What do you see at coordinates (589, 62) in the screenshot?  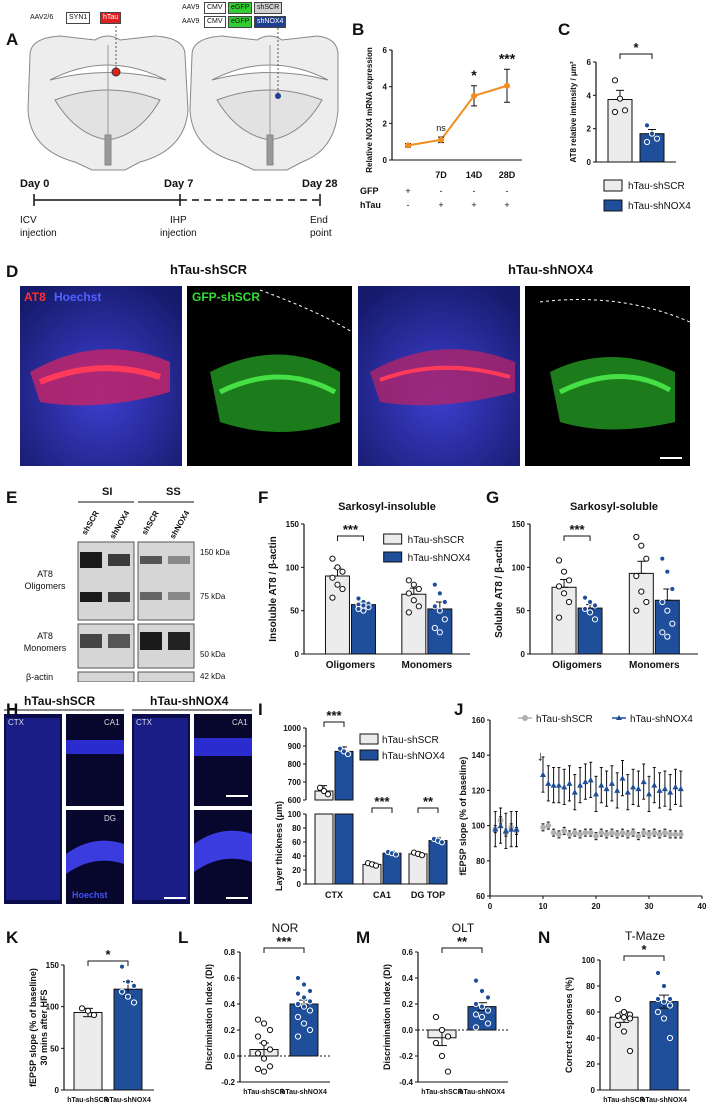 I see `c-ytick-label: 6` at bounding box center [589, 62].